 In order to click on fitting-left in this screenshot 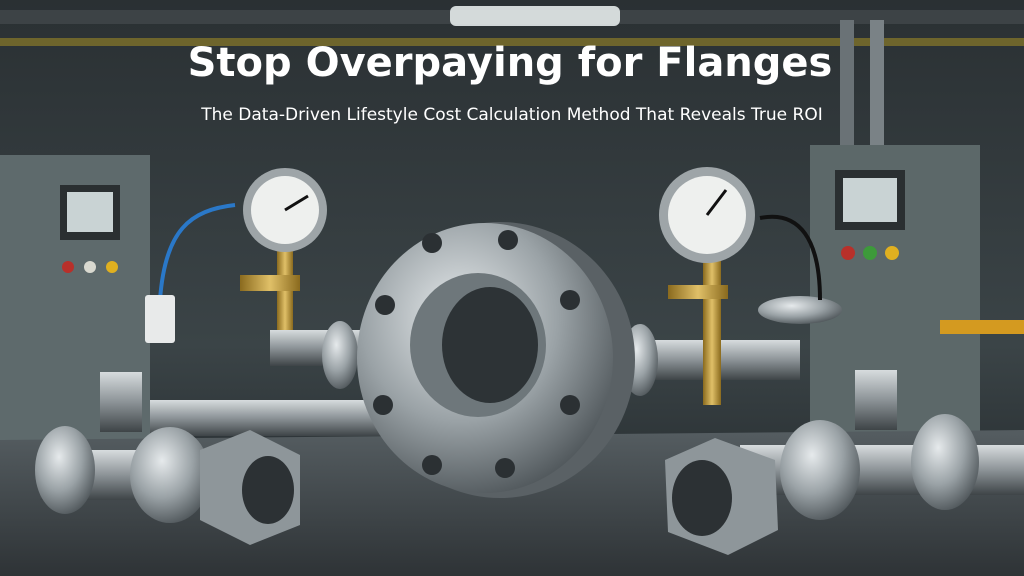, I will do `click(167, 458)`.